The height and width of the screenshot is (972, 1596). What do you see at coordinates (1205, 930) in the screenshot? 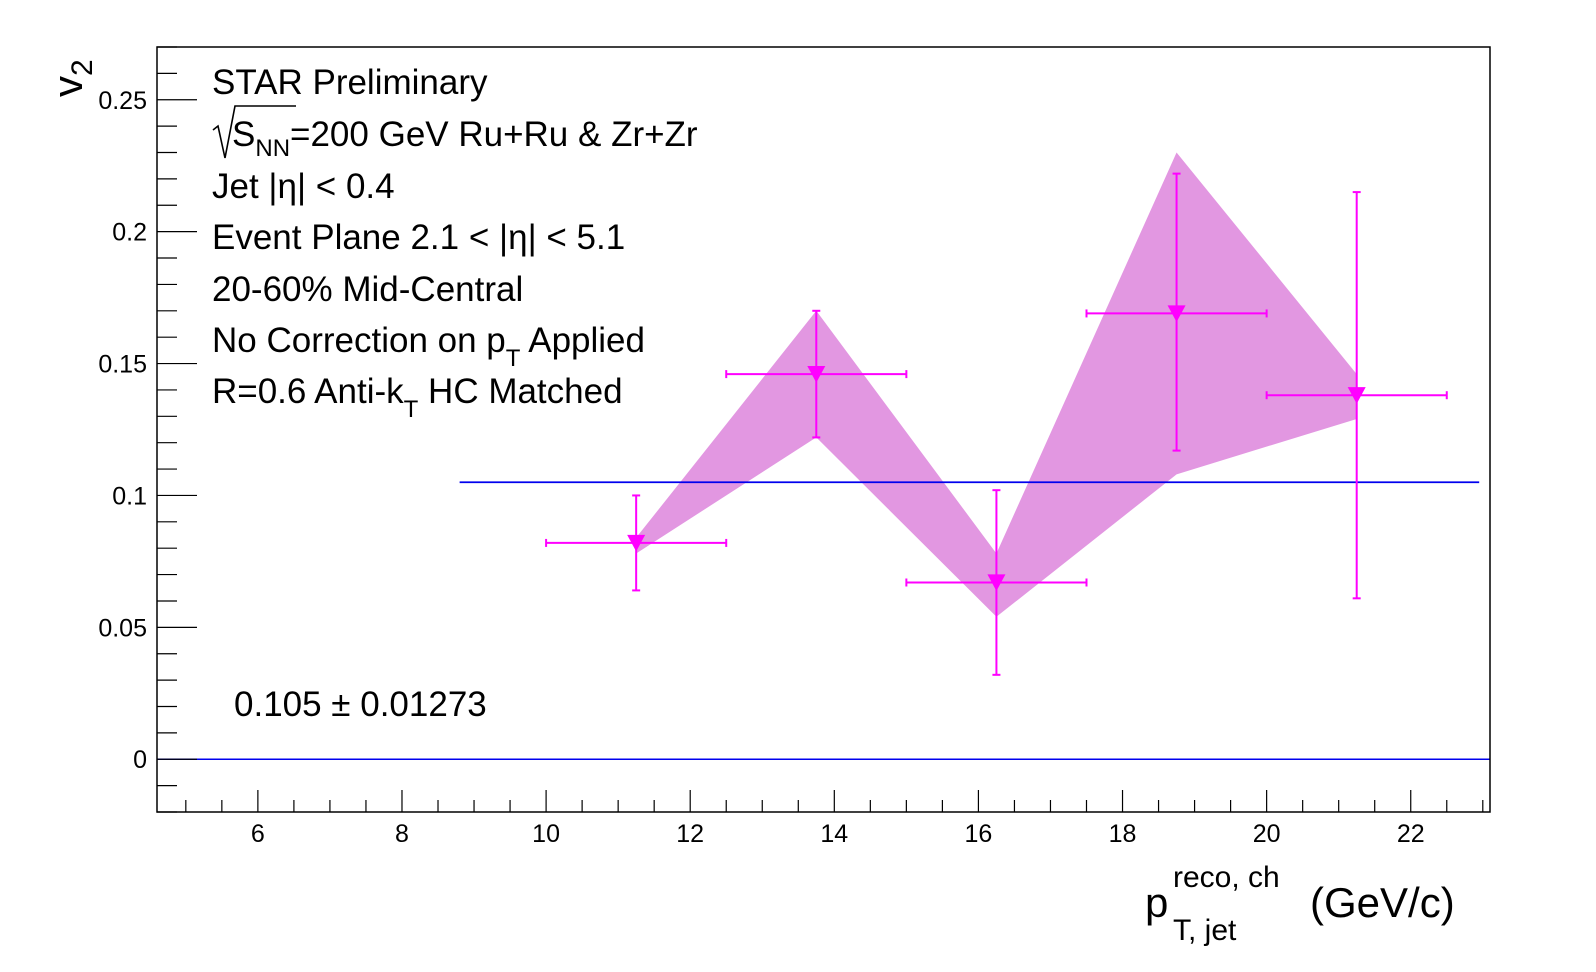
I see `x-axis-title-subscript: T, jet` at bounding box center [1205, 930].